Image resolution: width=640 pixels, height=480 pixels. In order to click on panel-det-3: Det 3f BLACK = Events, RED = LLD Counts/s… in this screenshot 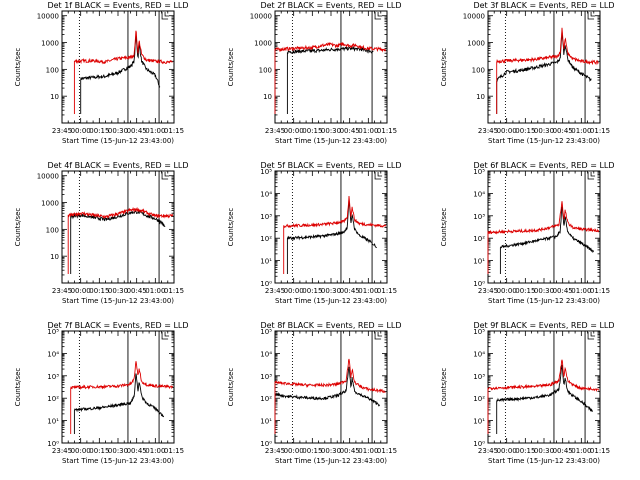, I will do `click(527, 73)`.